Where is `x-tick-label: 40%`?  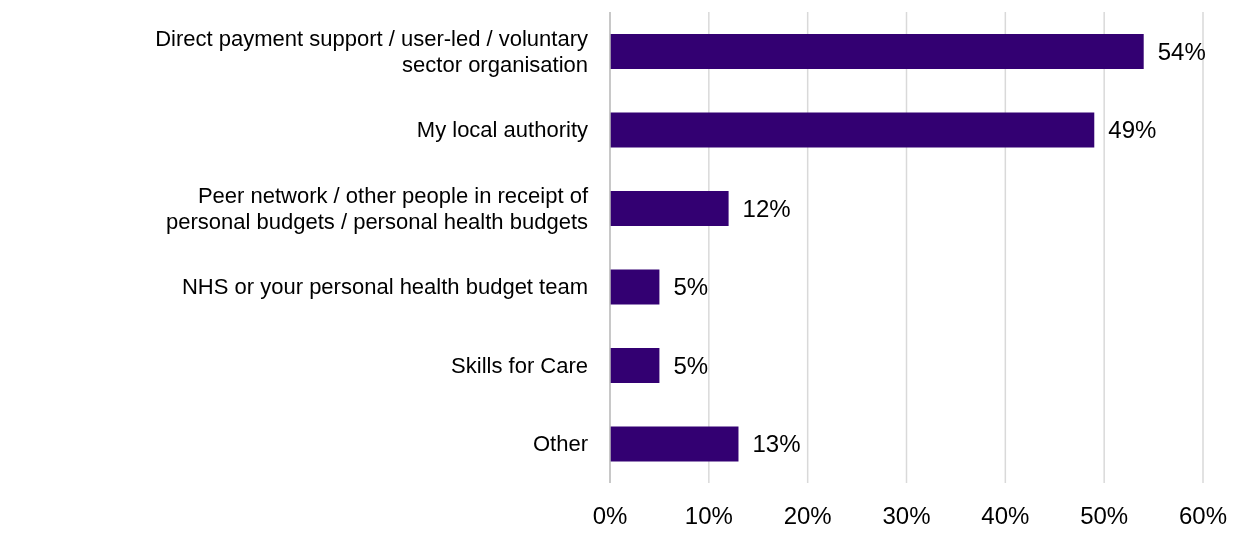 x-tick-label: 40% is located at coordinates (1005, 516).